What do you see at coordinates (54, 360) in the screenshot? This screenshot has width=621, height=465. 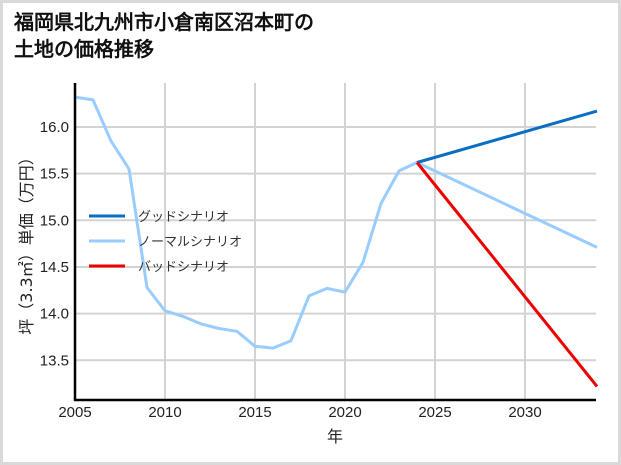 I see `y-tick-label: 13.5` at bounding box center [54, 360].